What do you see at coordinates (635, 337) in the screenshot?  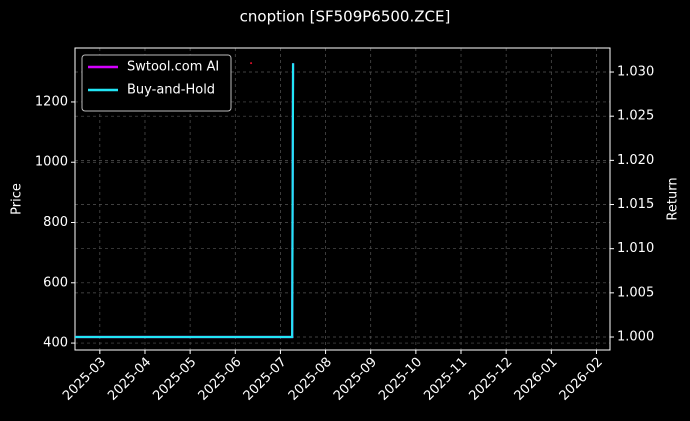 I see `y2-tick-label: 1.000` at bounding box center [635, 337].